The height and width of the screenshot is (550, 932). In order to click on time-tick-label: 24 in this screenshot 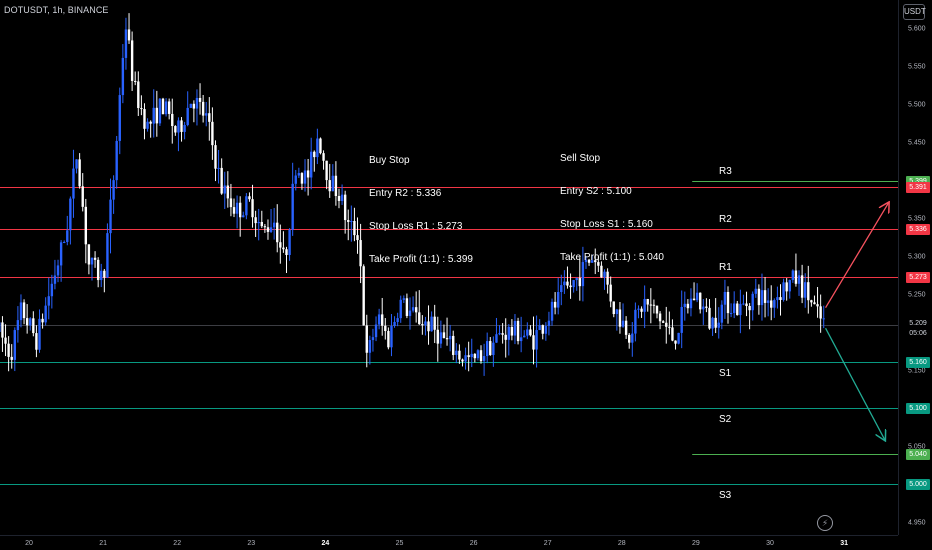, I will do `click(326, 543)`.